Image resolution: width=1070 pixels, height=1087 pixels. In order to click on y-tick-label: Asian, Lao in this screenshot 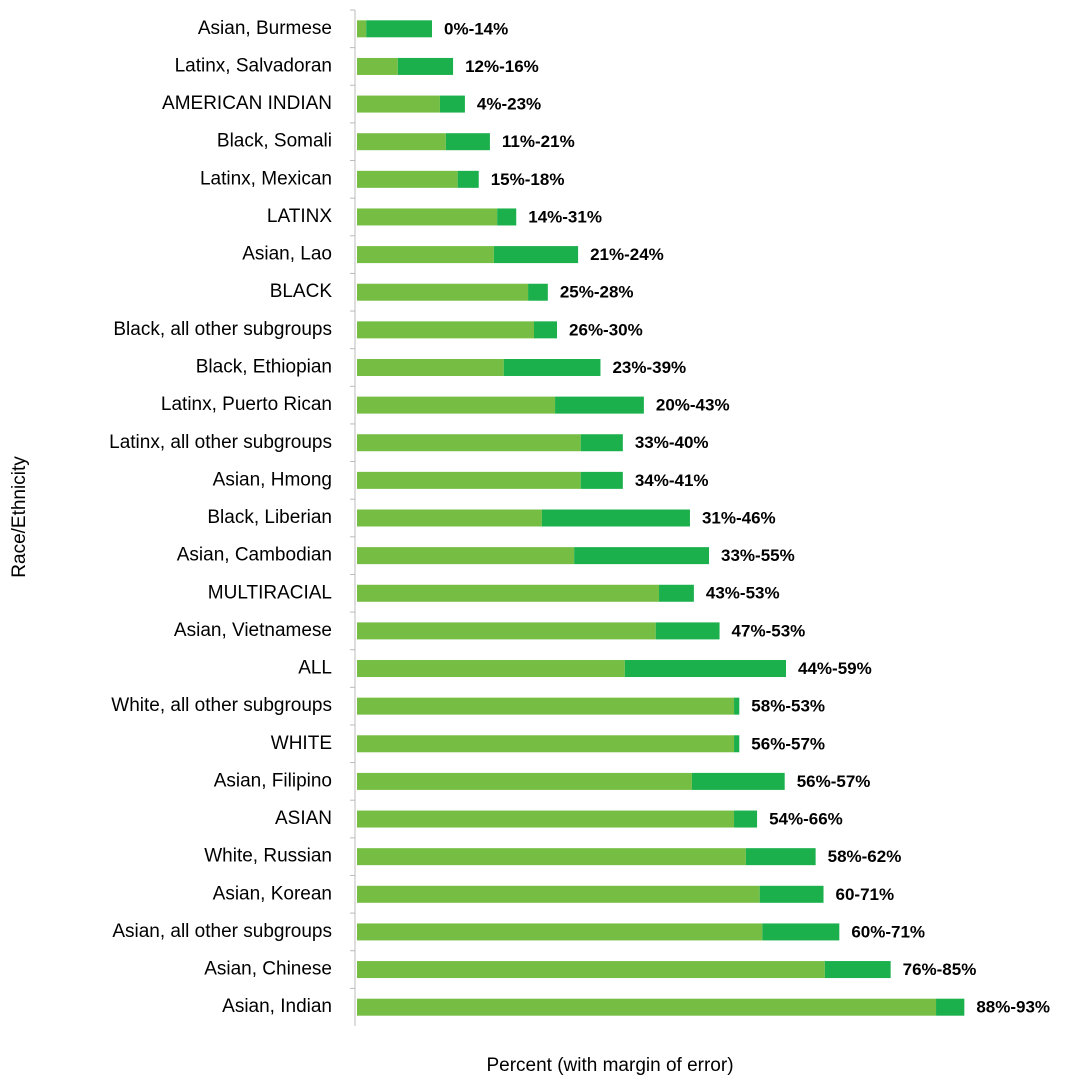, I will do `click(287, 254)`.